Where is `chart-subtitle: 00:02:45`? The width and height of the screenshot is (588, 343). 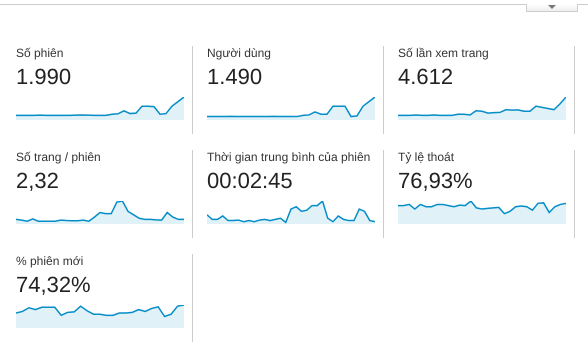
chart-subtitle: 00:02:45 is located at coordinates (250, 181).